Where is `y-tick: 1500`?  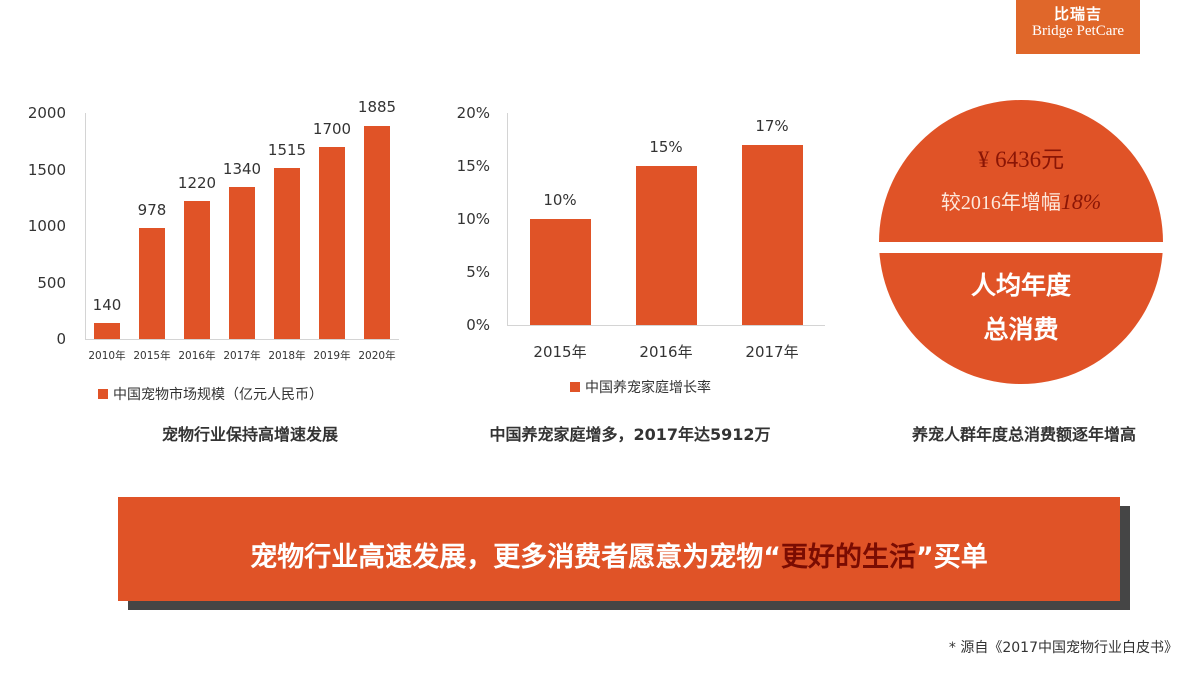 y-tick: 1500 is located at coordinates (46, 170).